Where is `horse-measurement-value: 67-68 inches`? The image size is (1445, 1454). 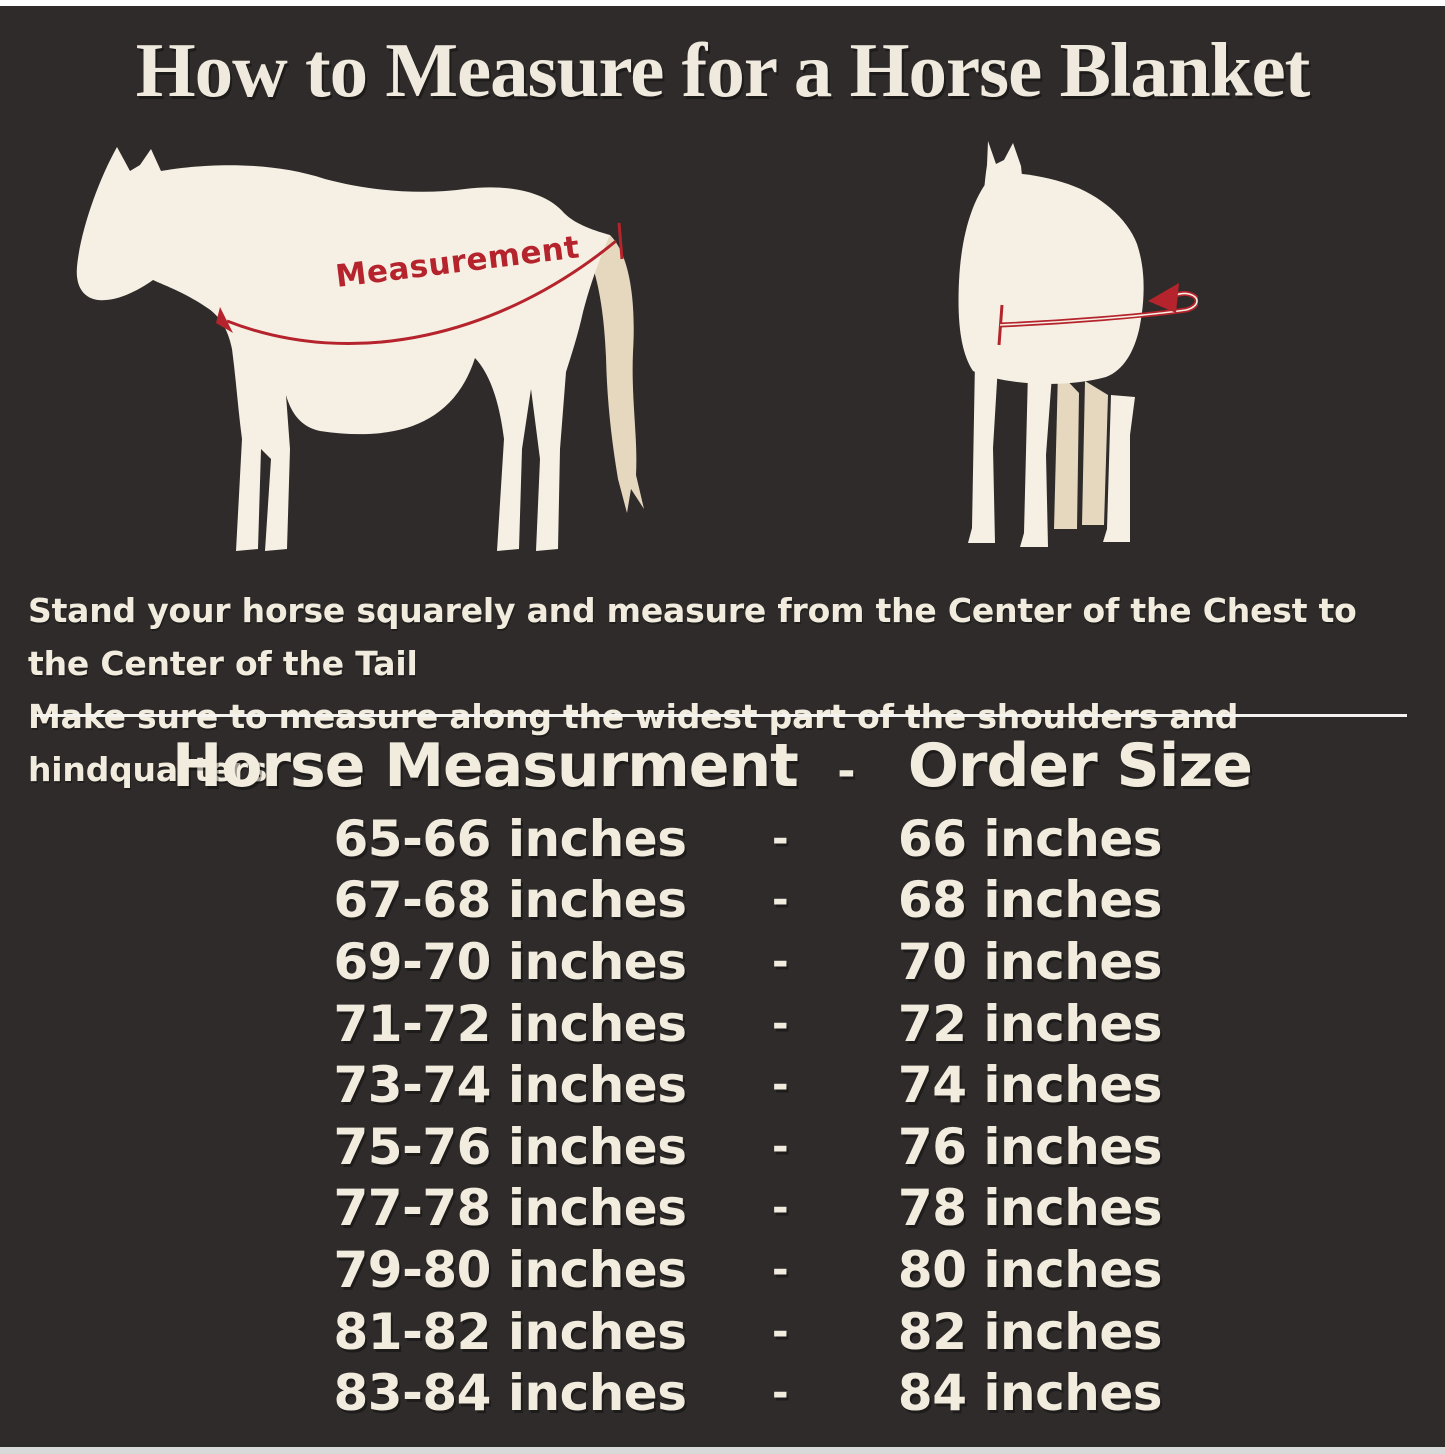
horse-measurement-value: 67-68 inches is located at coordinates (510, 900).